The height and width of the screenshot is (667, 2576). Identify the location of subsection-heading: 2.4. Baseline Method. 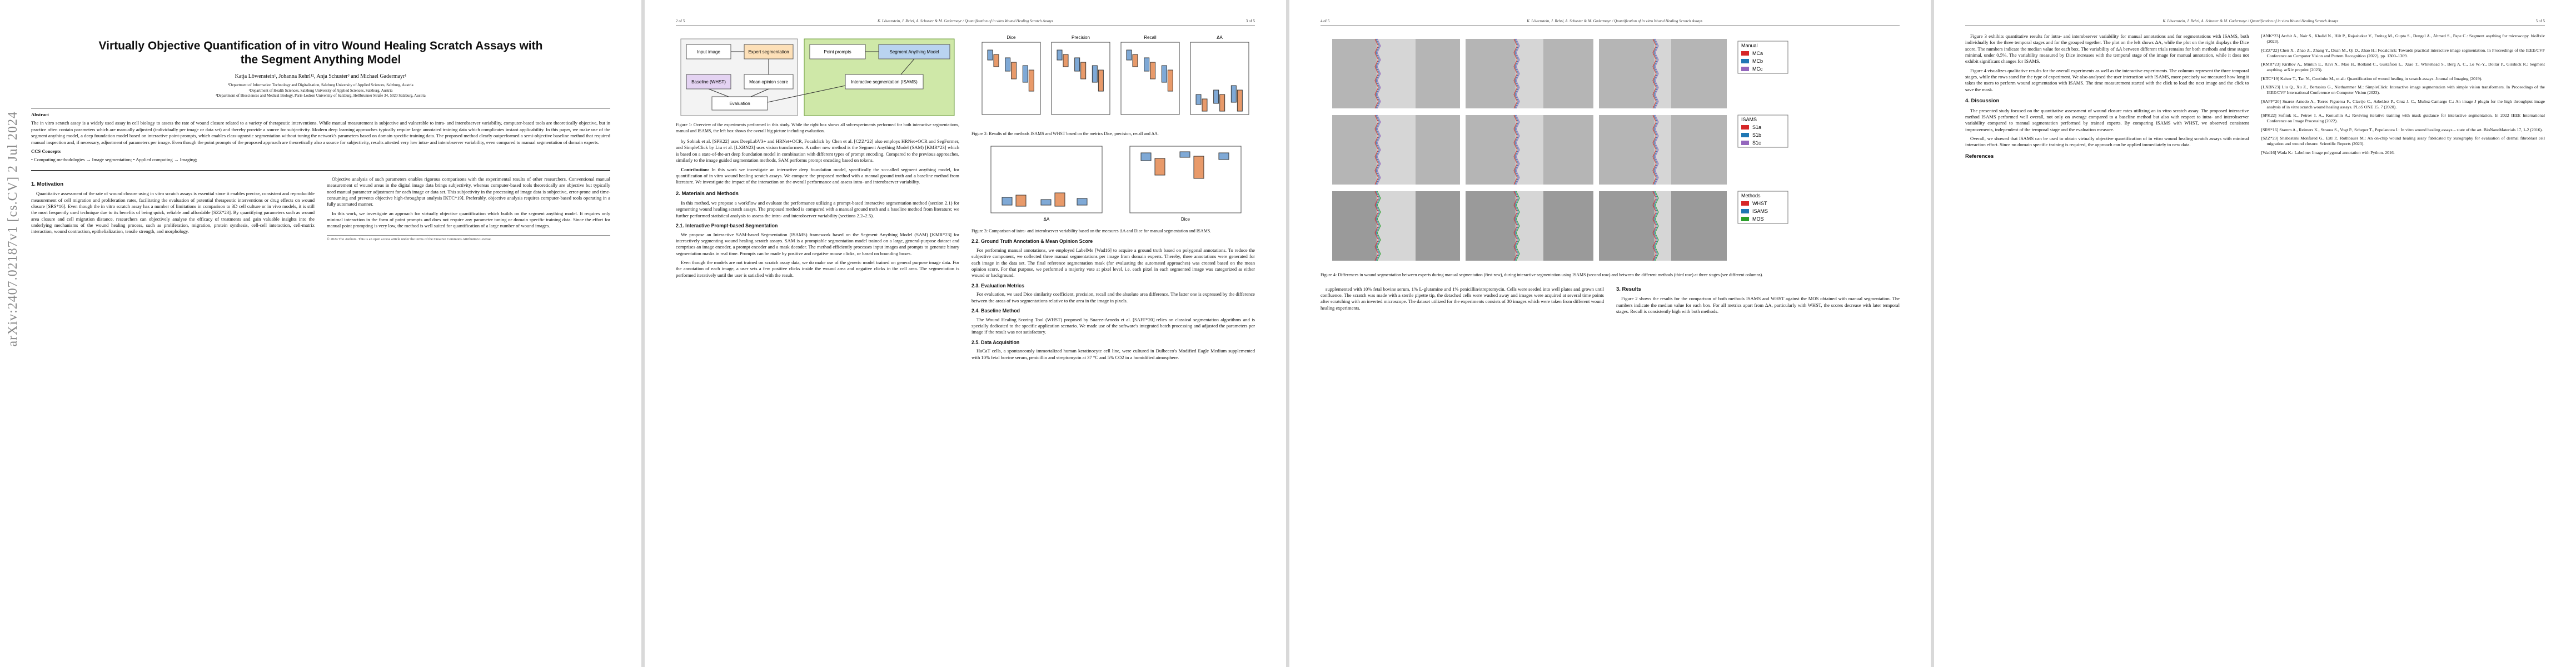
(995, 311).